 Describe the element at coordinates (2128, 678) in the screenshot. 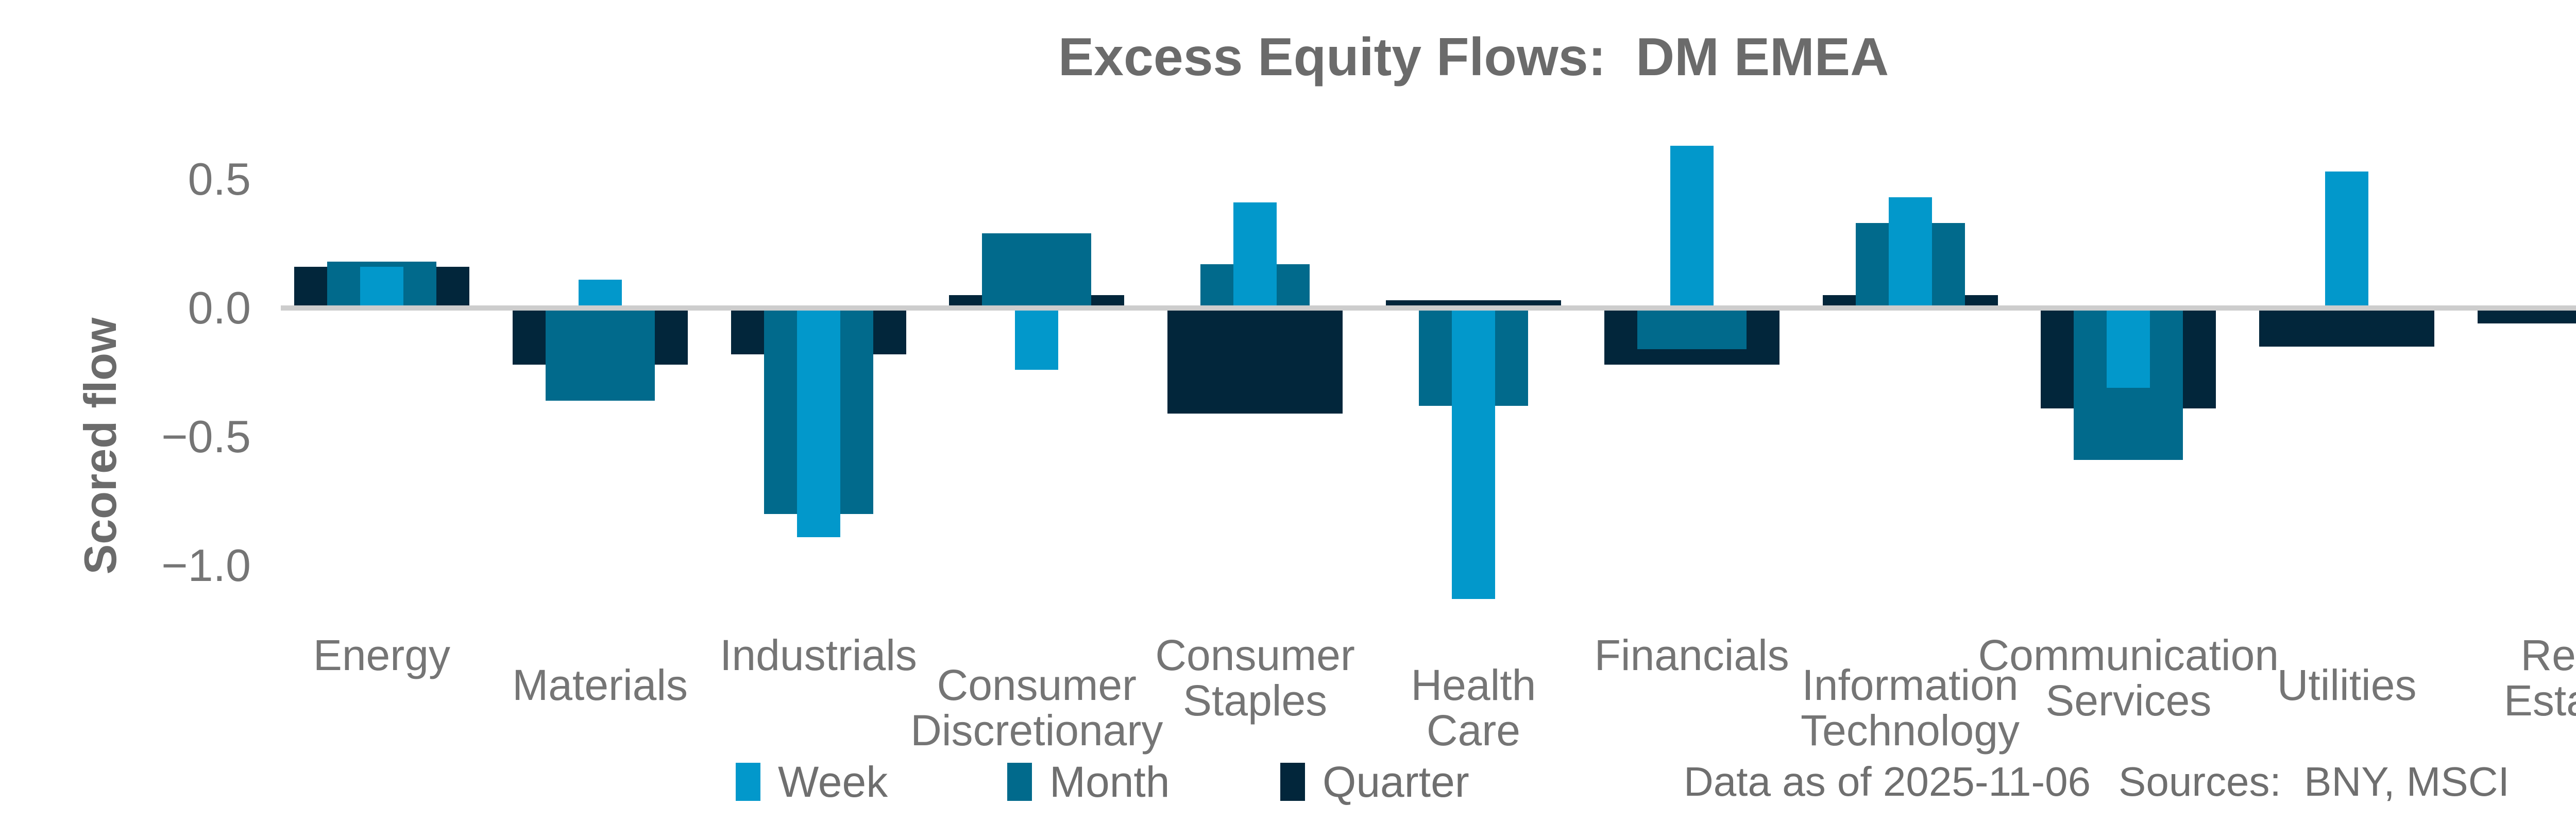

I see `category-label-communication-services: Communication Services` at that location.